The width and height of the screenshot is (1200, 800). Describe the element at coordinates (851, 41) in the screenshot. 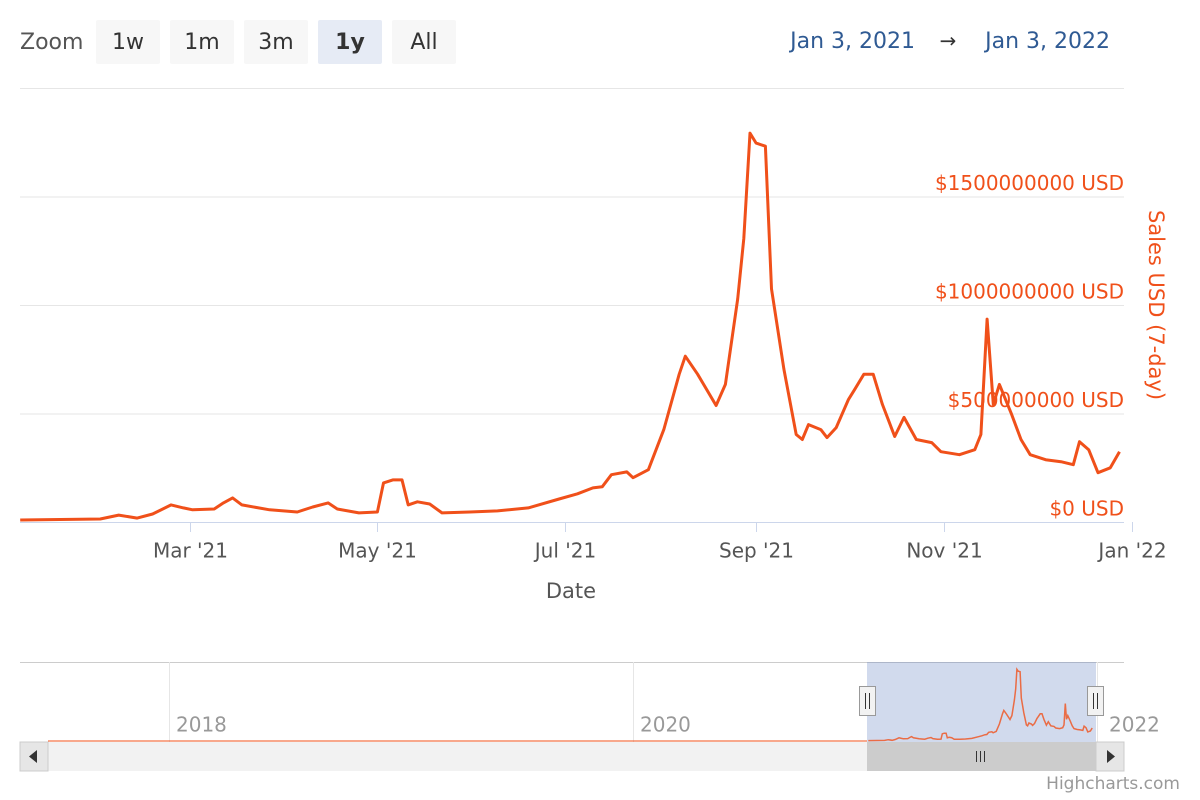

I see `range-from: Jan 3, 2021` at that location.